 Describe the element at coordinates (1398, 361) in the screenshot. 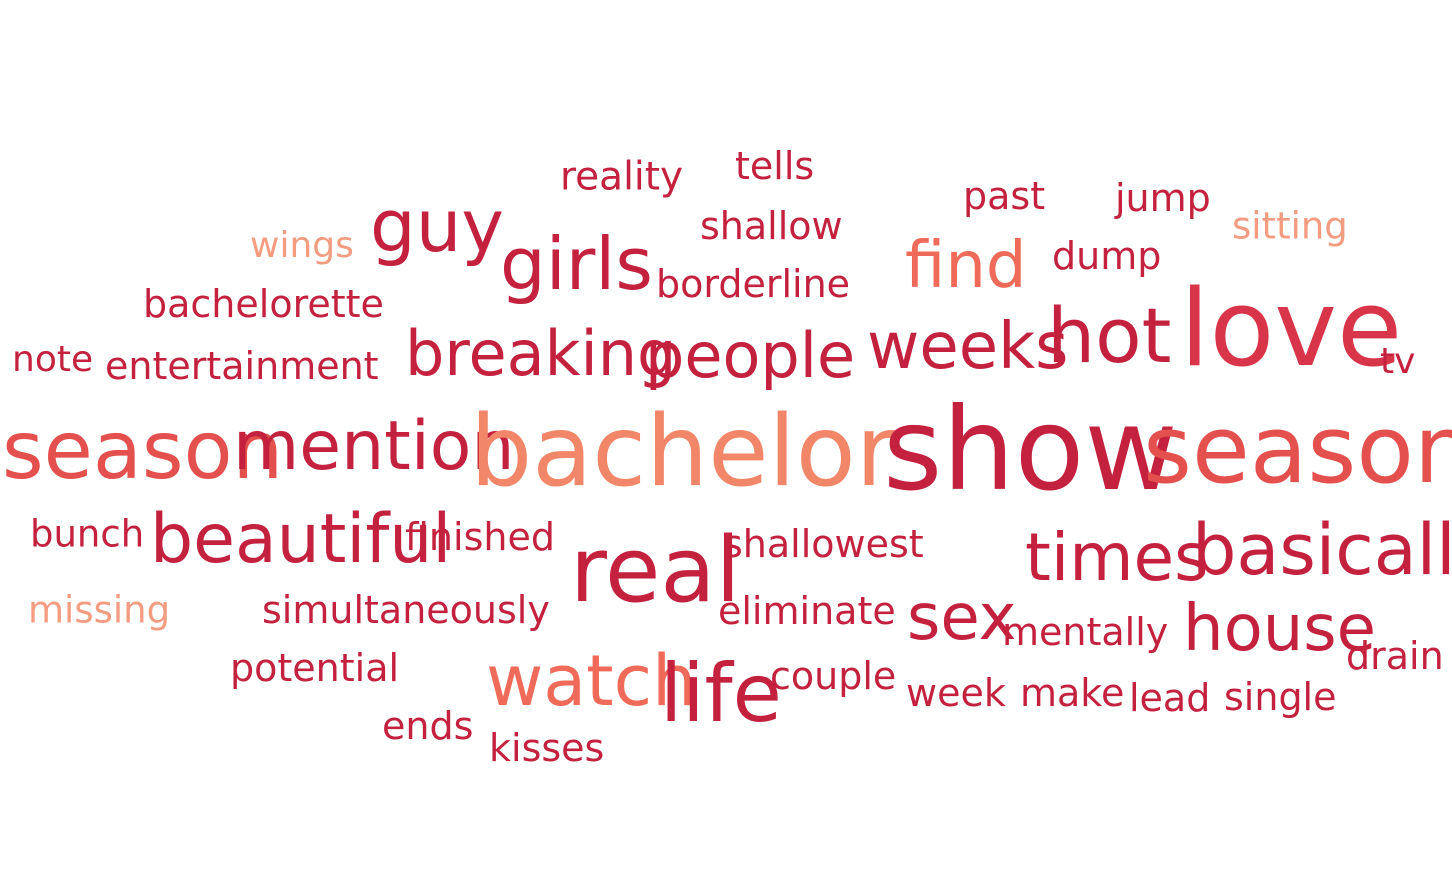

I see `word-tv: tv` at that location.